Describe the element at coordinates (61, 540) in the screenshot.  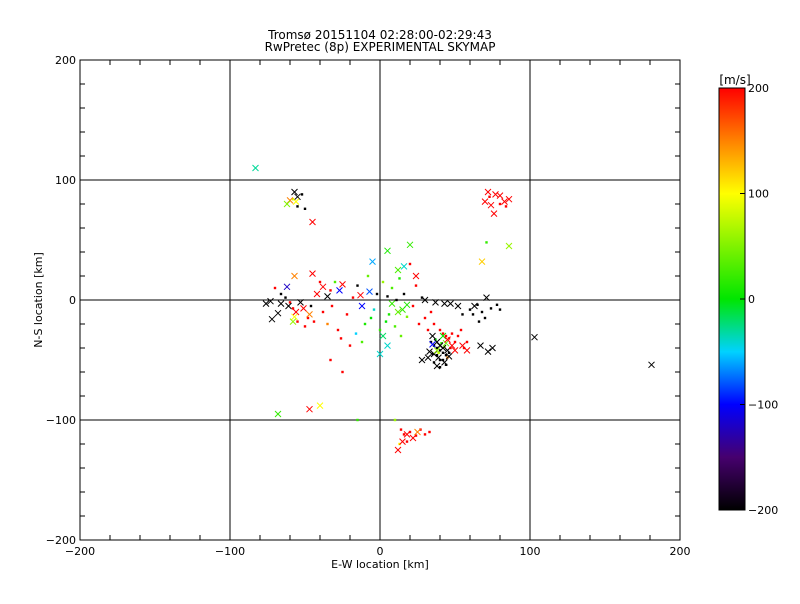
I see `y-tick-label: −200` at that location.